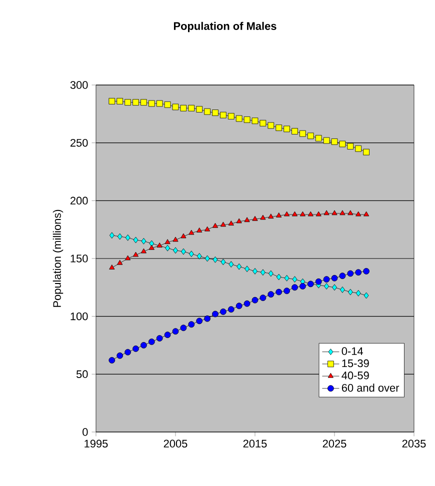 This screenshot has width=435, height=486. I want to click on x-tick-label: 2015, so click(255, 444).